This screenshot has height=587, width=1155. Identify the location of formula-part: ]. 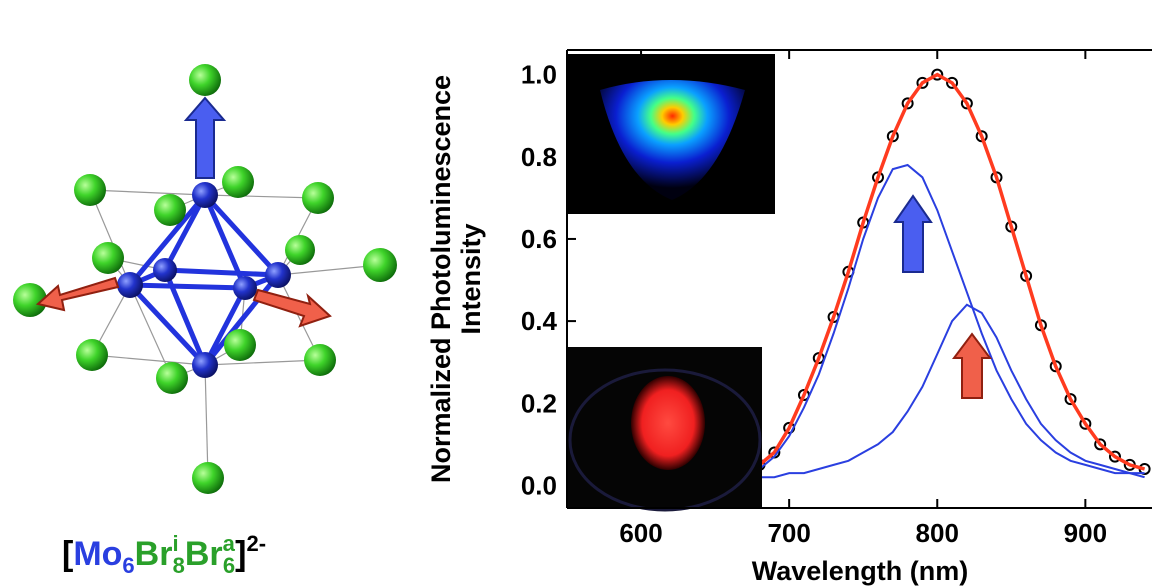
(240, 554).